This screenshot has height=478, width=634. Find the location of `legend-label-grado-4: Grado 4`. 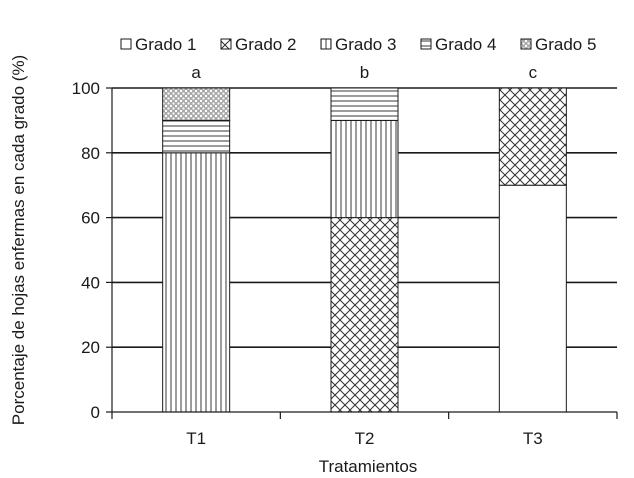

legend-label-grado-4: Grado 4 is located at coordinates (465, 44).